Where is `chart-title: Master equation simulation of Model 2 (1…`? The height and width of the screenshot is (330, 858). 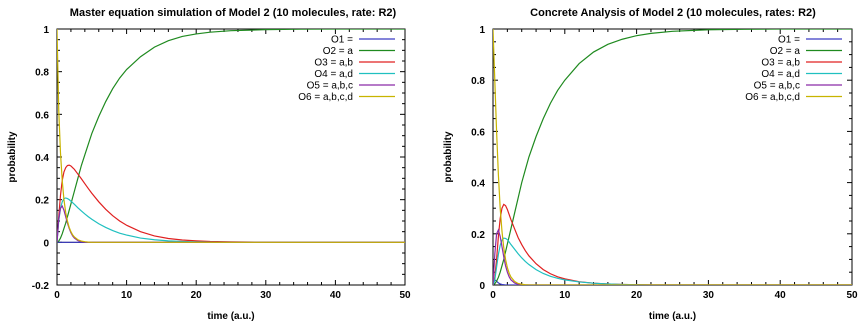
chart-title: Master equation simulation of Model 2 (1… is located at coordinates (233, 13).